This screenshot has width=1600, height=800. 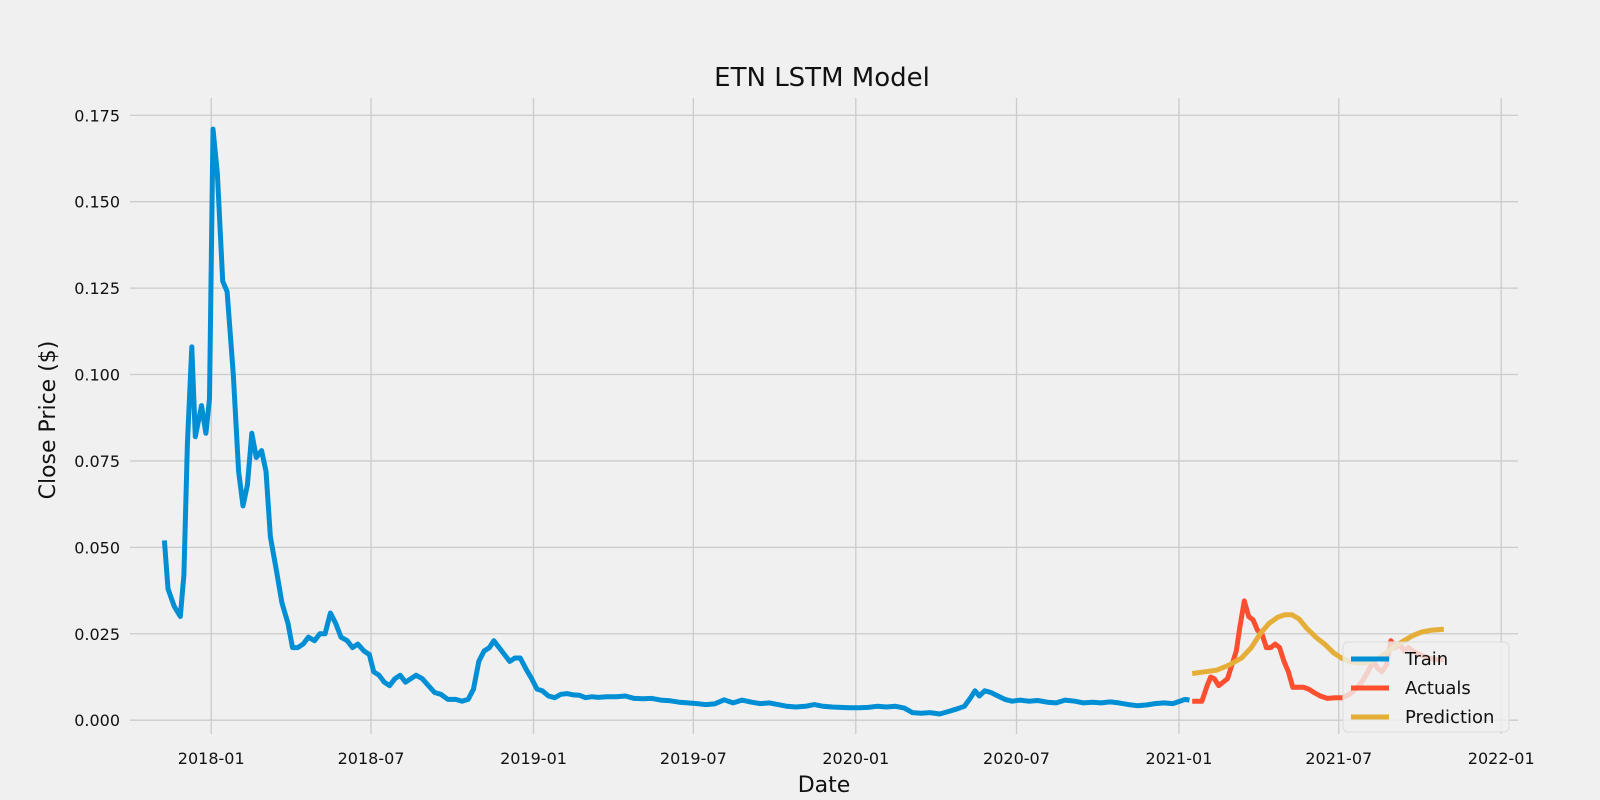 I want to click on legend-box, so click(x=1426, y=687).